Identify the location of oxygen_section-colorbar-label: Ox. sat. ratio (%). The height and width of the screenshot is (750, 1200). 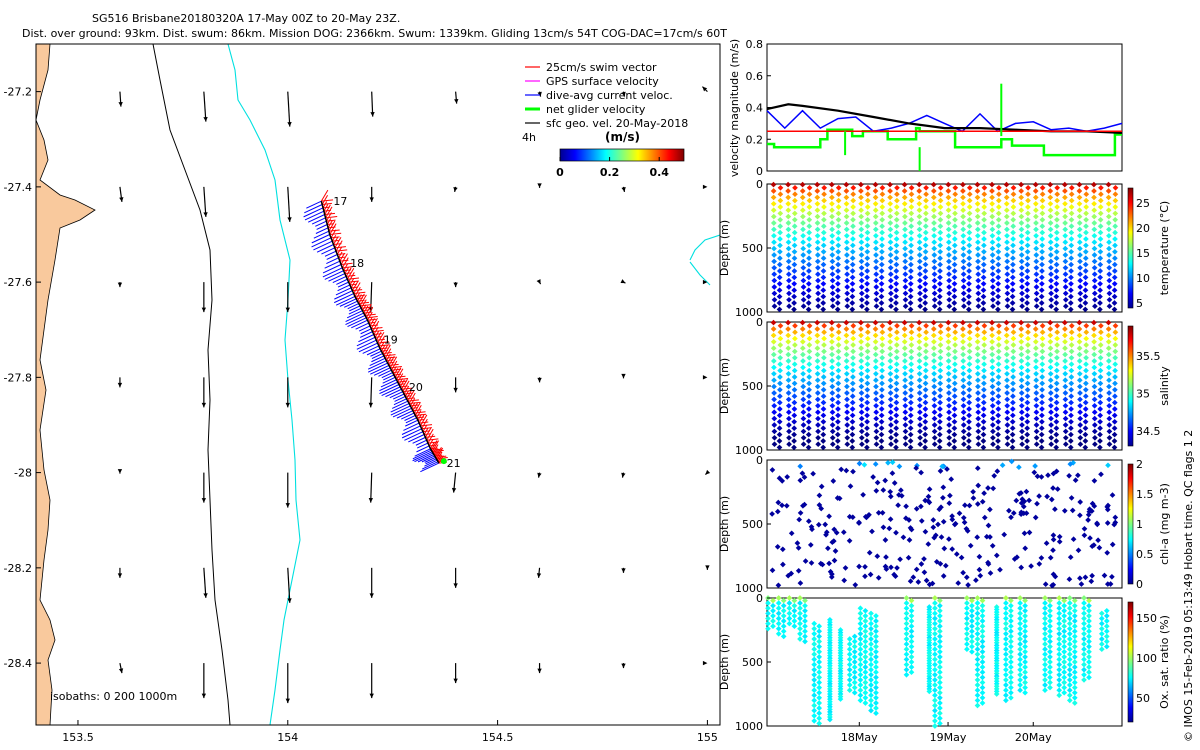
(1164, 662).